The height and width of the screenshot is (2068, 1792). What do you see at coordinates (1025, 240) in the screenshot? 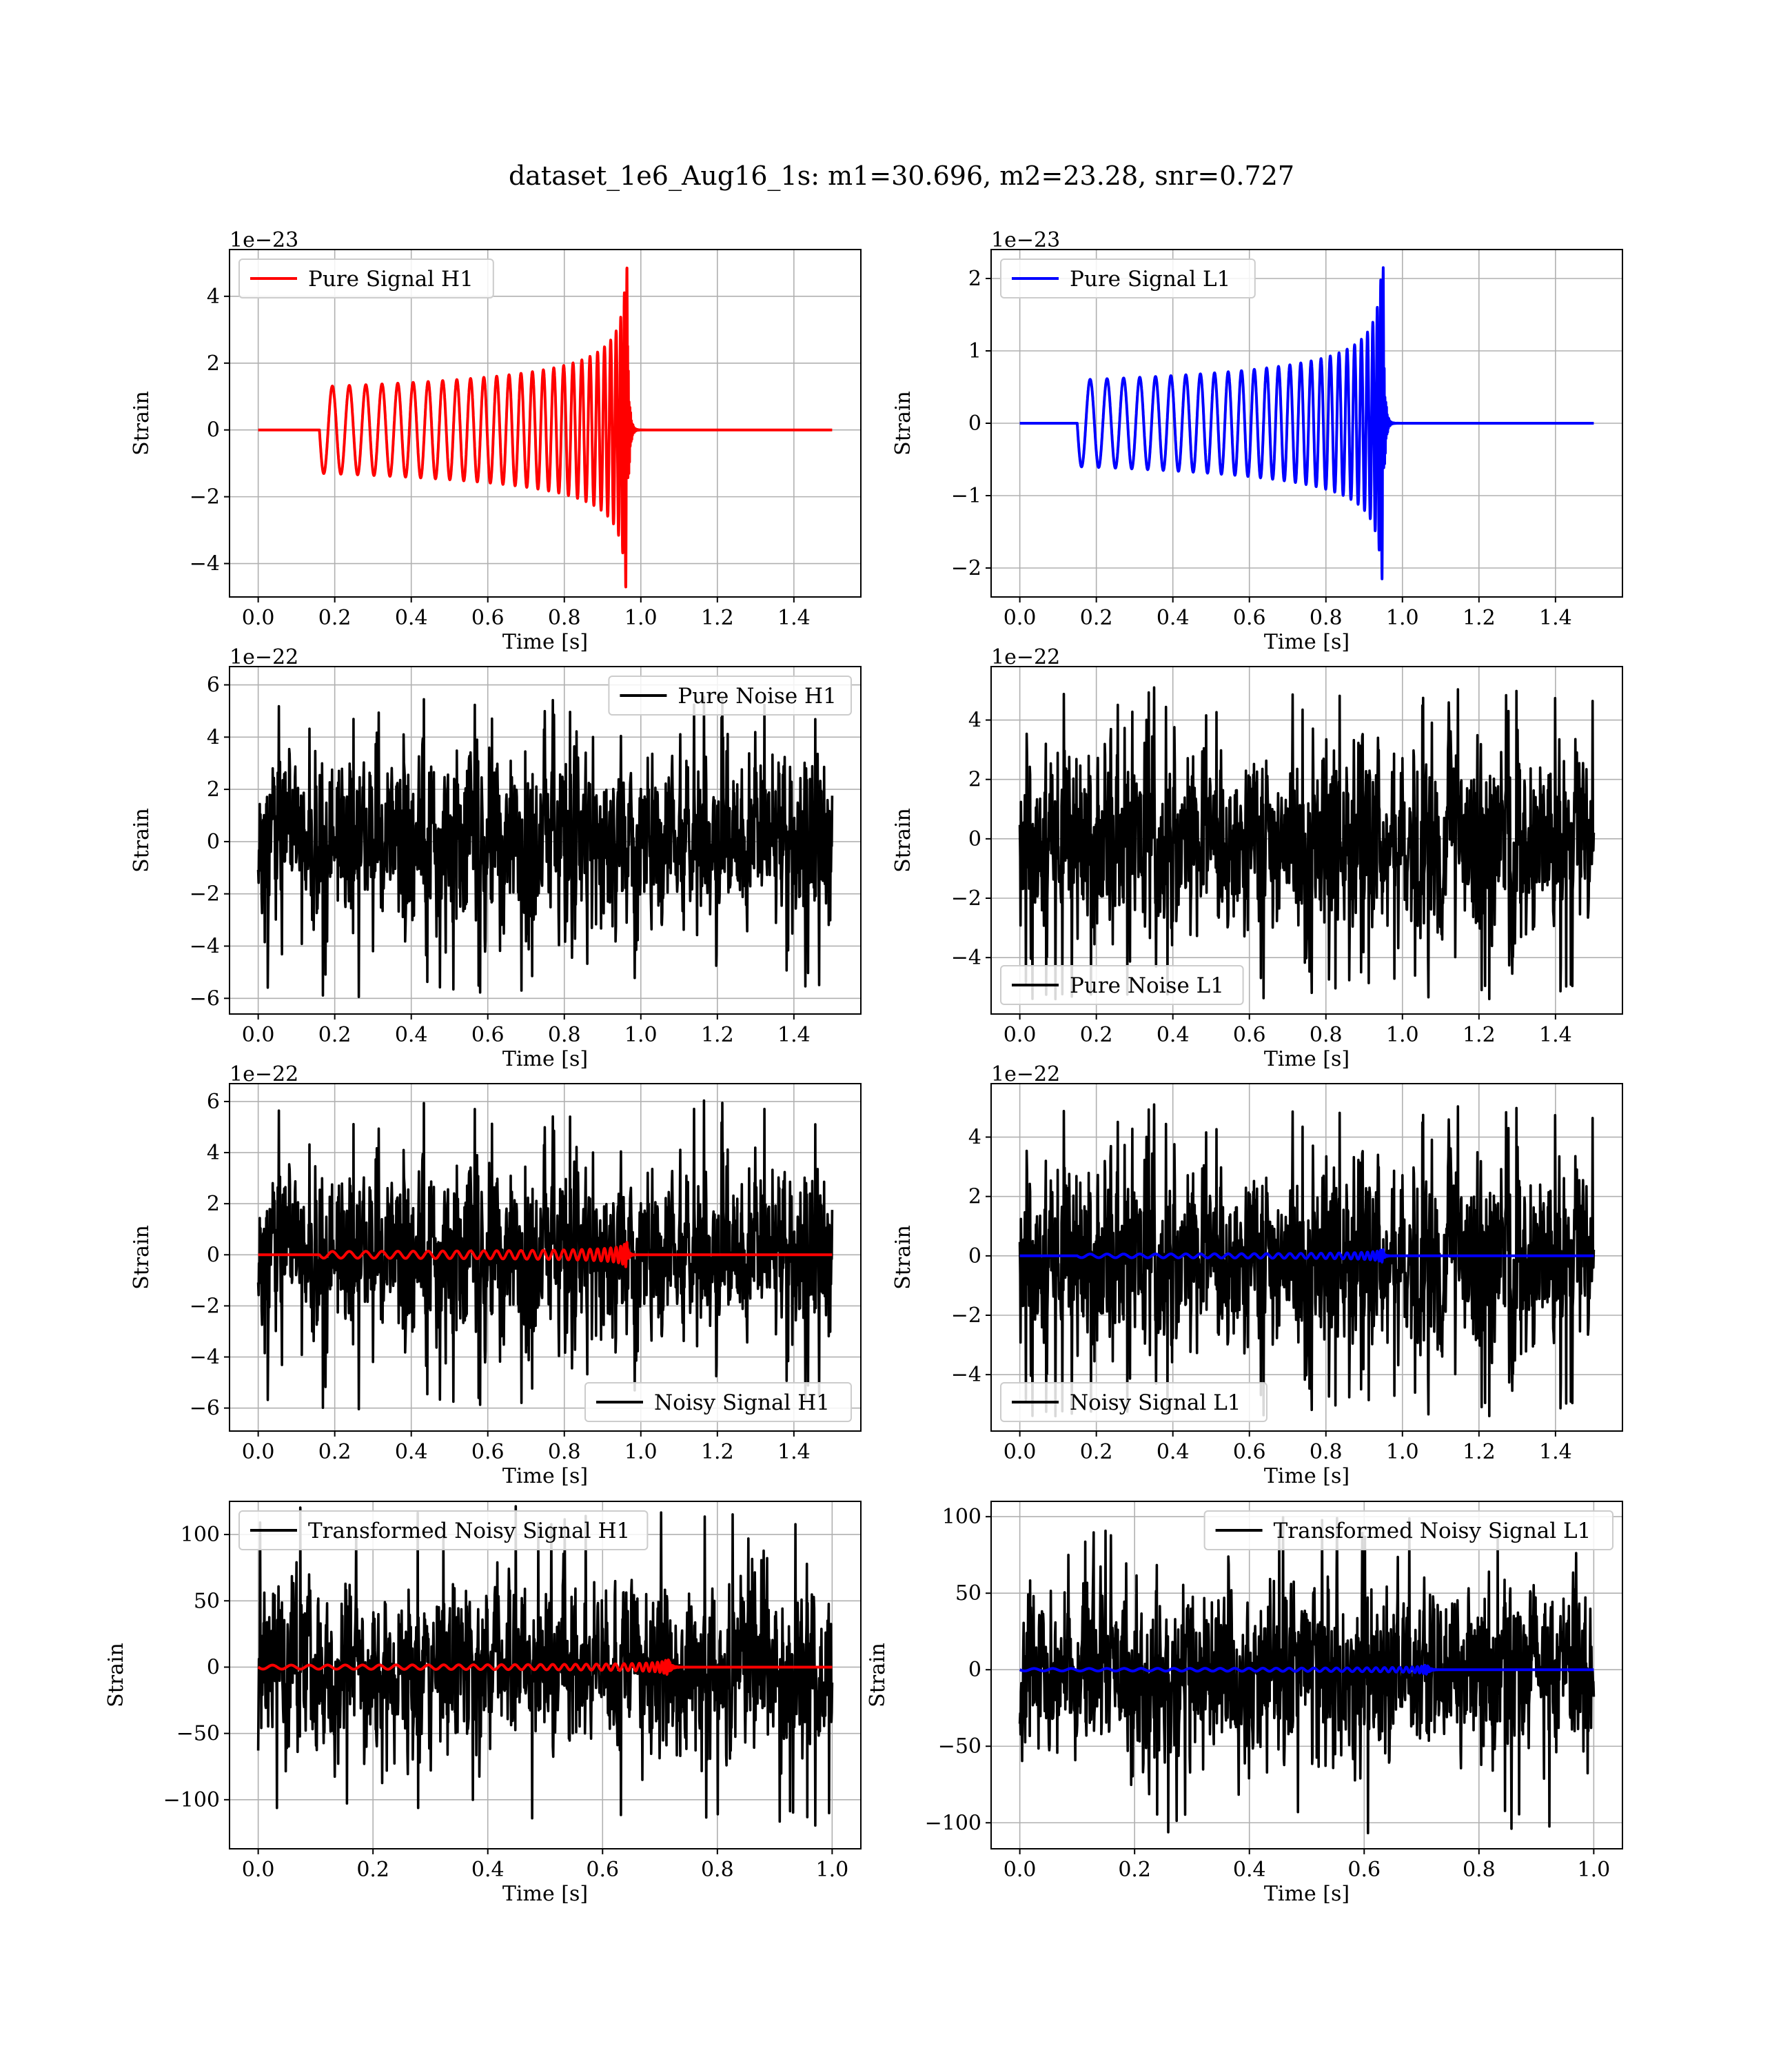
I see `y-offset-label: 1e−23` at bounding box center [1025, 240].